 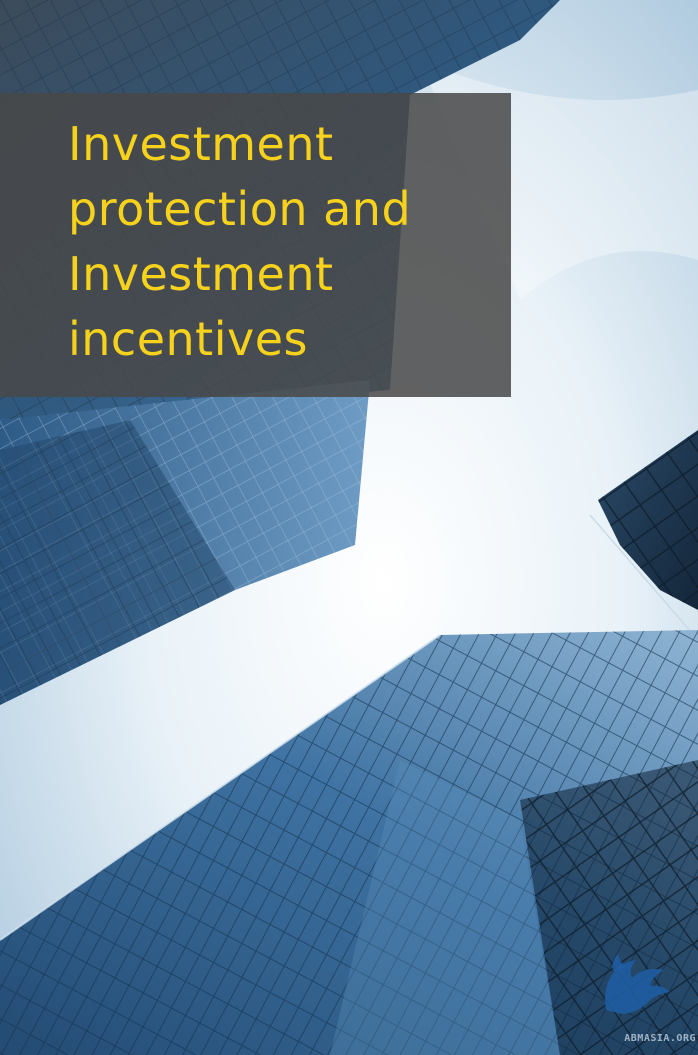 I want to click on watermark-text: ABMASIA.ORG, so click(x=660, y=1038).